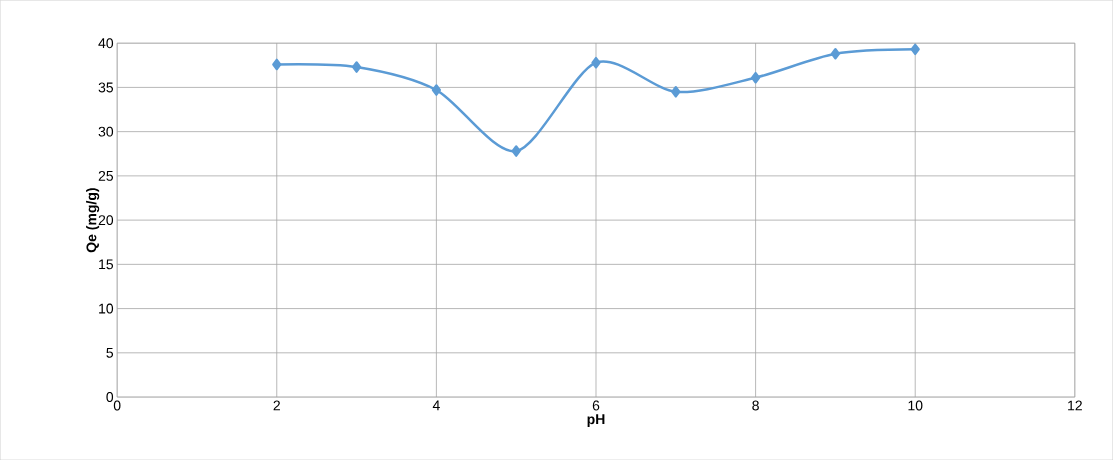  What do you see at coordinates (117, 405) in the screenshot?
I see `x-tick-label: 0` at bounding box center [117, 405].